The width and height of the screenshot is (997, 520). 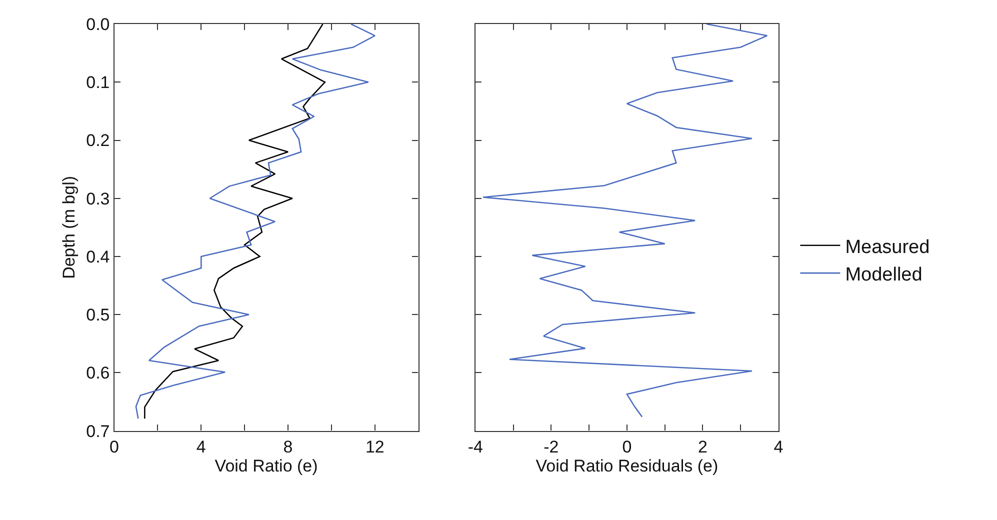 What do you see at coordinates (98, 140) in the screenshot?
I see `y-tick-label: 0.2` at bounding box center [98, 140].